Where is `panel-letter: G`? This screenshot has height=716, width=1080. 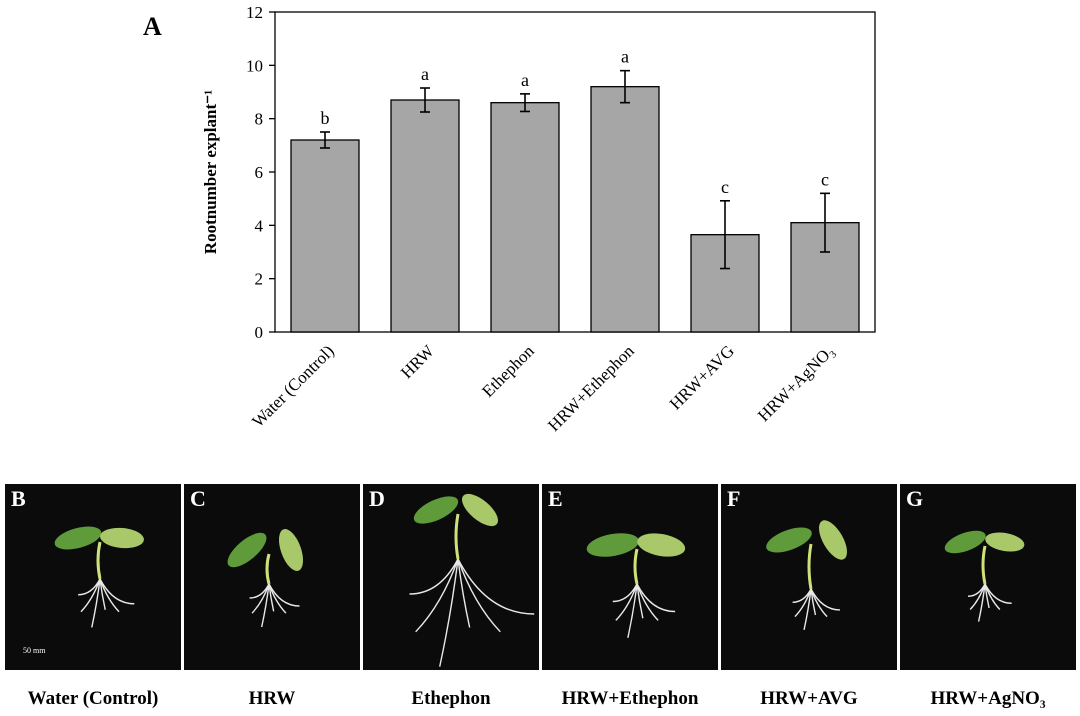 panel-letter: G is located at coordinates (915, 498).